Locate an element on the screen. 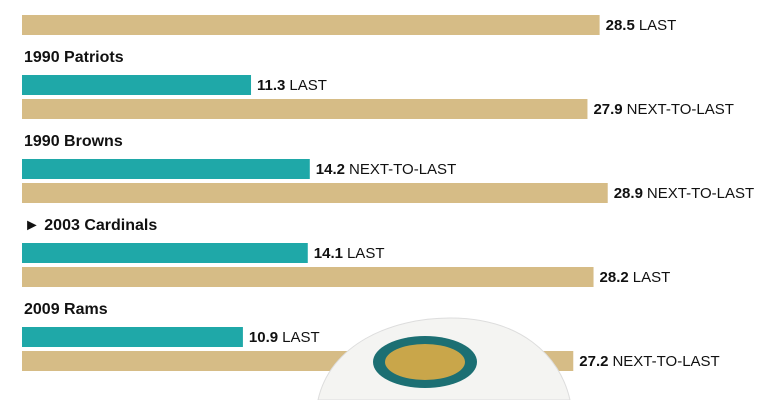 This screenshot has width=780, height=400. value-label: 27.2 NEXT-TO-LAST is located at coordinates (649, 361).